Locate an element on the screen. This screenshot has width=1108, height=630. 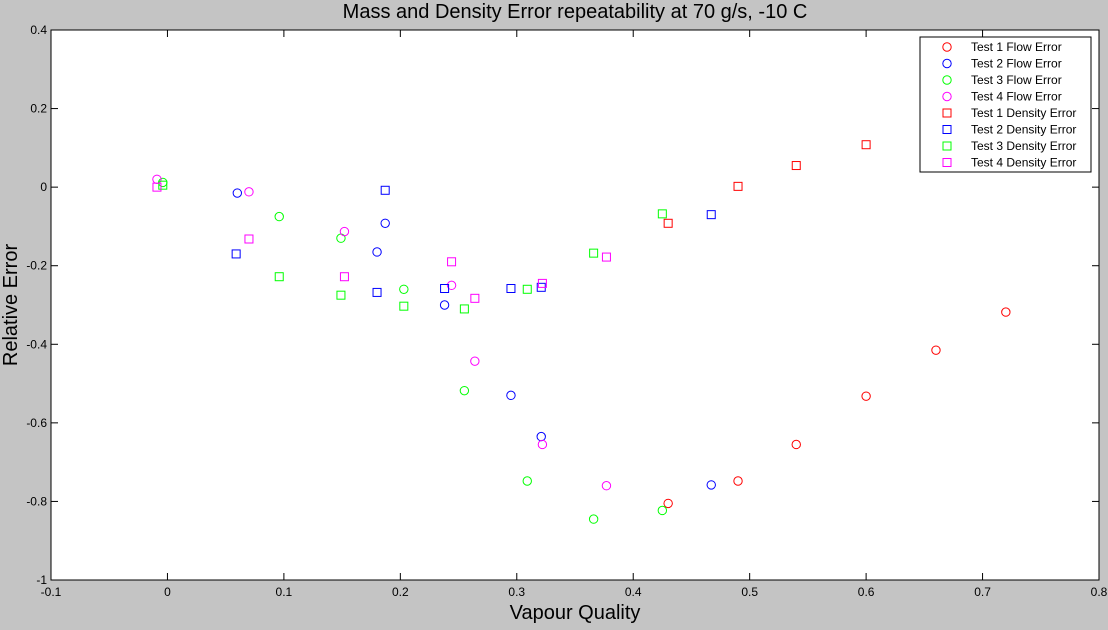
legend-label: Test 3 Density Error is located at coordinates (1023, 146).